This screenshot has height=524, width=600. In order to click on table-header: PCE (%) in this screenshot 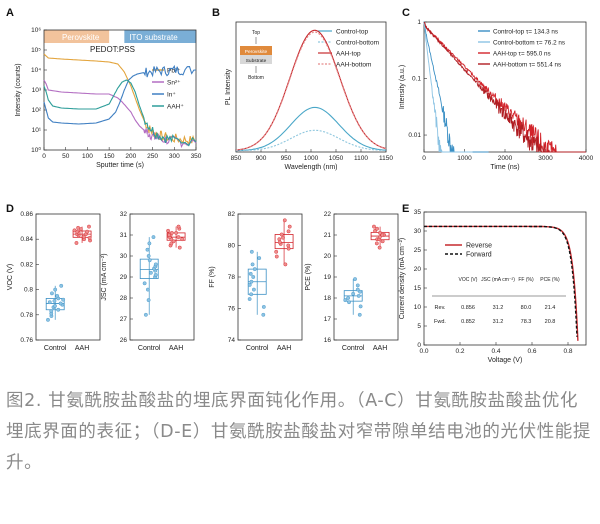, I will do `click(550, 280)`.